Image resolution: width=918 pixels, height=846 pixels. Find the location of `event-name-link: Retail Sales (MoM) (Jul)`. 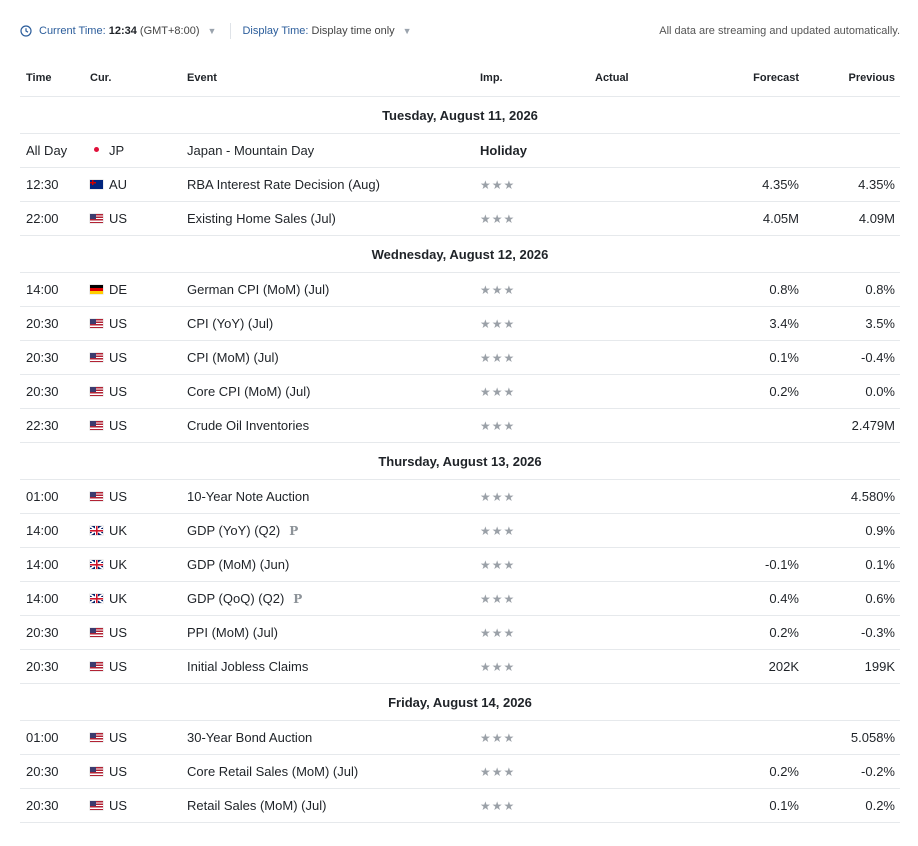

event-name-link: Retail Sales (MoM) (Jul) is located at coordinates (257, 805).